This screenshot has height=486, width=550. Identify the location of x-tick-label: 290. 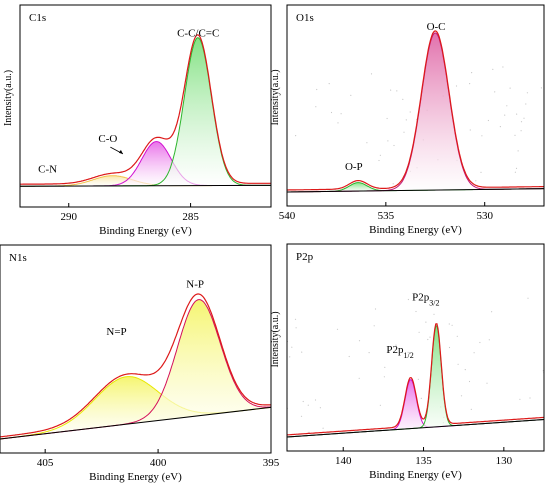
(68, 217).